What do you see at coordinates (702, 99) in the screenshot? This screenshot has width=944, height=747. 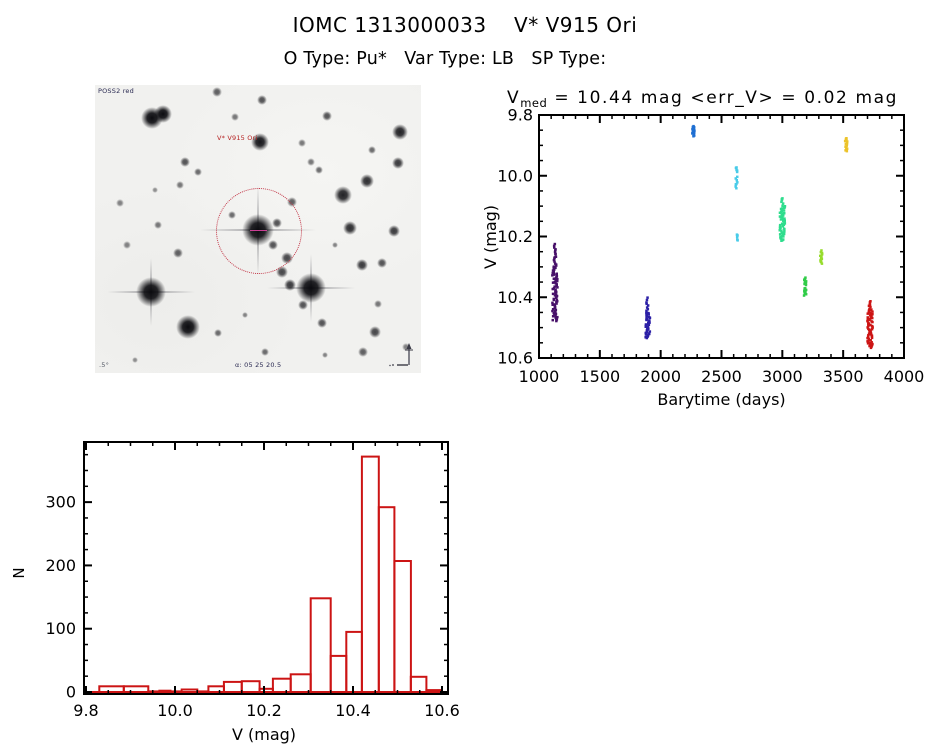 I see `lightcurve-title: Vmed = 10.44 mag <err_V> = 0.02 mag` at bounding box center [702, 99].